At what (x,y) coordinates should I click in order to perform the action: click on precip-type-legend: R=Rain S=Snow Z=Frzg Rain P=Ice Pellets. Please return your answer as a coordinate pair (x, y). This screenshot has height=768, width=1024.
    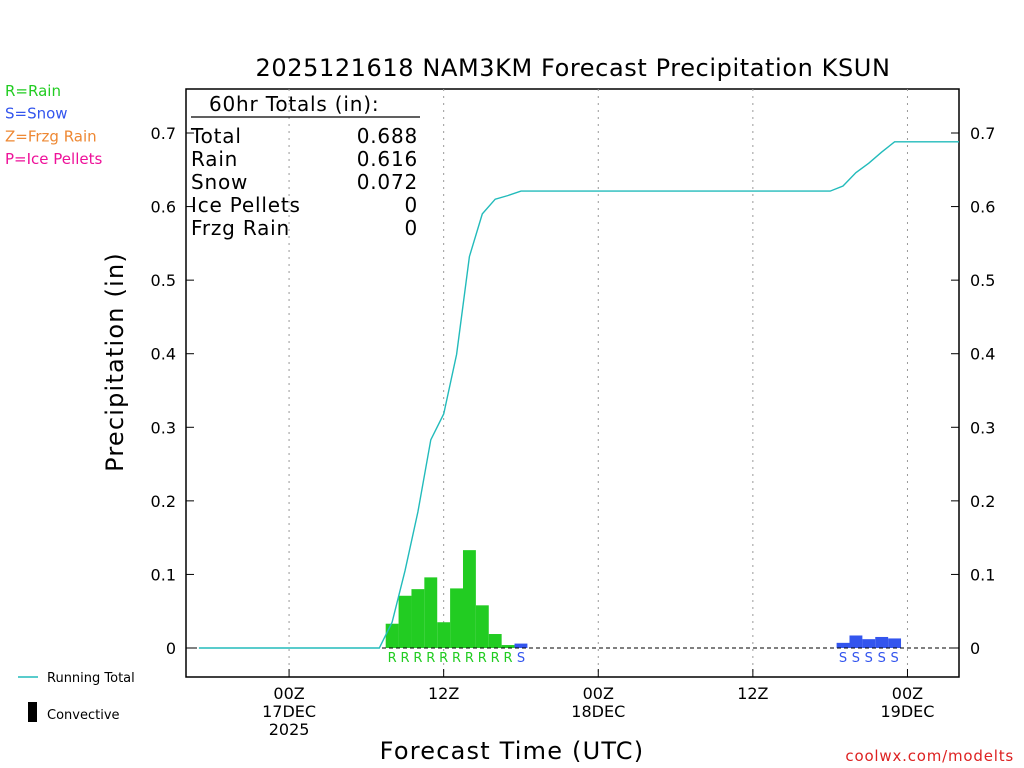
    Looking at the image, I should click on (53, 125).